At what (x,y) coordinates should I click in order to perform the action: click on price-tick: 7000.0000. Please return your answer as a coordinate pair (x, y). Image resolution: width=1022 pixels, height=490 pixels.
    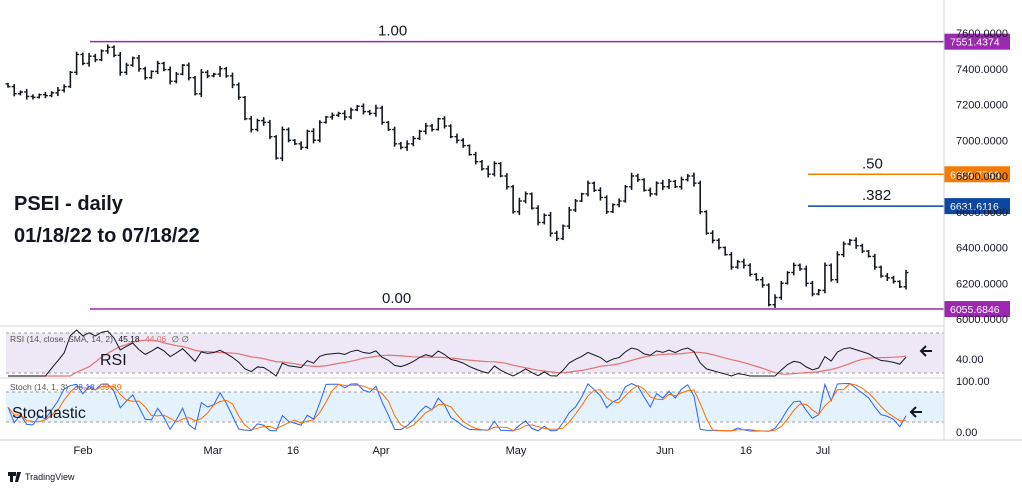
    Looking at the image, I should click on (982, 141).